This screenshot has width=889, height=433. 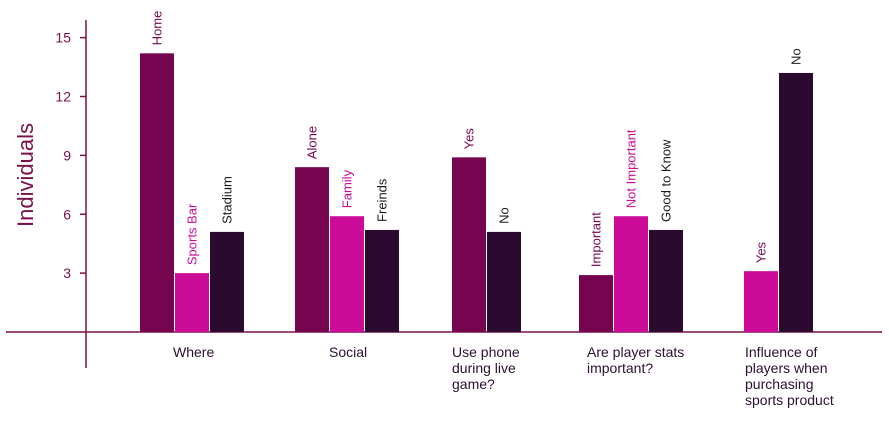 What do you see at coordinates (67, 214) in the screenshot?
I see `y-tick-label: 6` at bounding box center [67, 214].